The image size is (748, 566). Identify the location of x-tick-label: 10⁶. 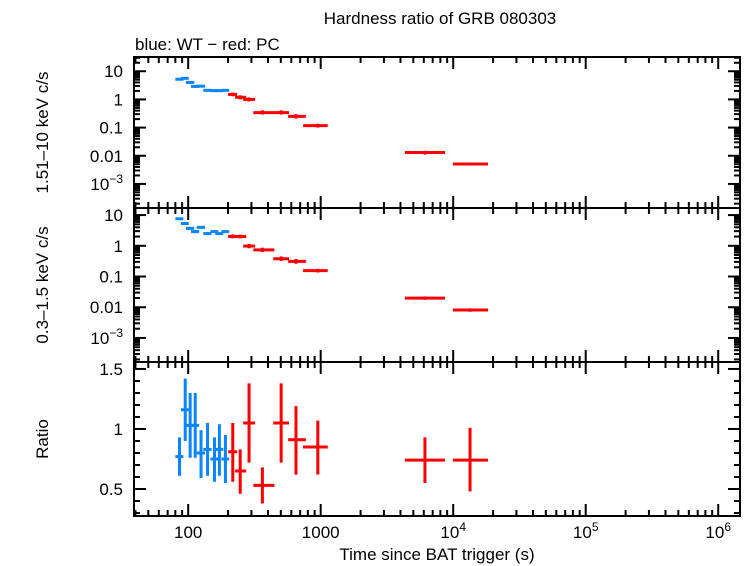
(718, 531).